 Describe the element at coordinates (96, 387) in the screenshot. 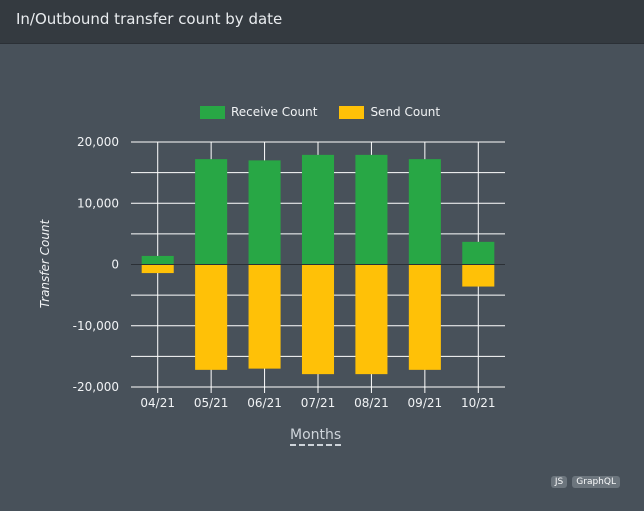

I see `y-tick-label: -20,000` at that location.